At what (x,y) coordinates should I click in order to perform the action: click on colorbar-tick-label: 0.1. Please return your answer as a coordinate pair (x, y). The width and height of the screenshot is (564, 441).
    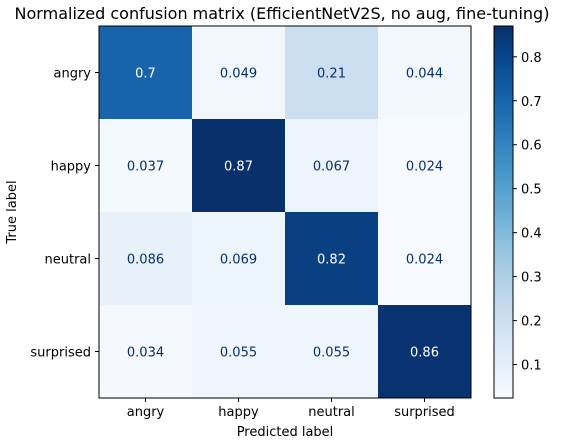
    Looking at the image, I should click on (531, 366).